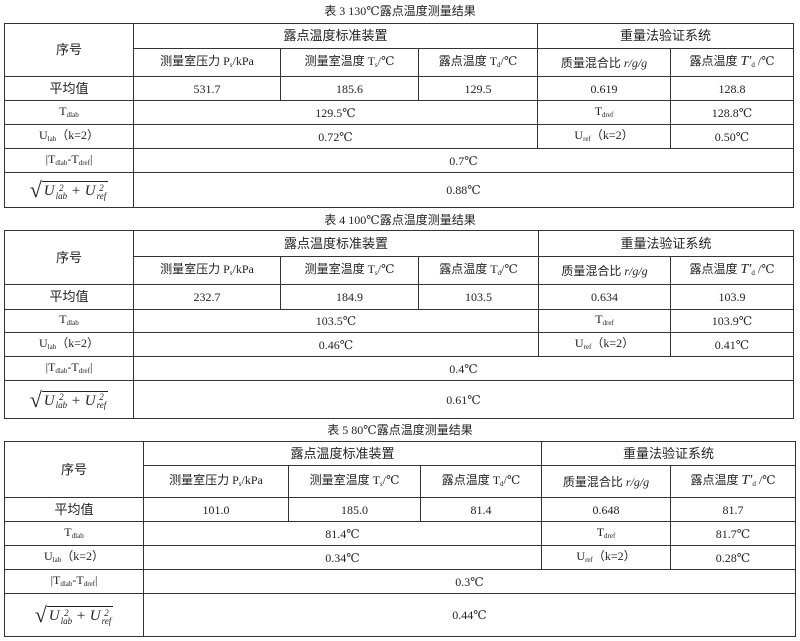  I want to click on cell-value: 81.4℃, so click(342, 533).